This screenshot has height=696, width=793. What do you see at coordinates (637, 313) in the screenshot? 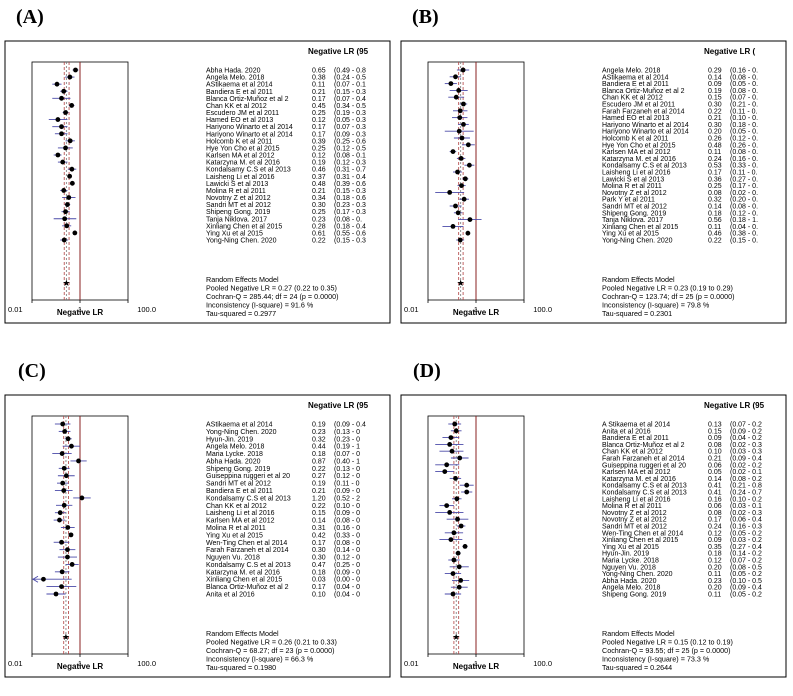
I see `summary-line: Tau-squared = 0.2301` at bounding box center [637, 313].